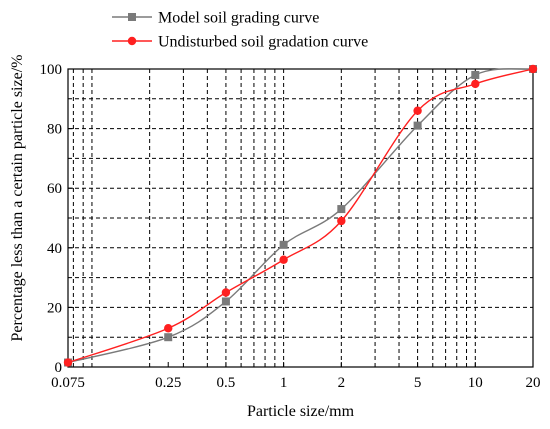 The width and height of the screenshot is (550, 429). What do you see at coordinates (51, 70) in the screenshot?
I see `y-tick-label: 100` at bounding box center [51, 70].